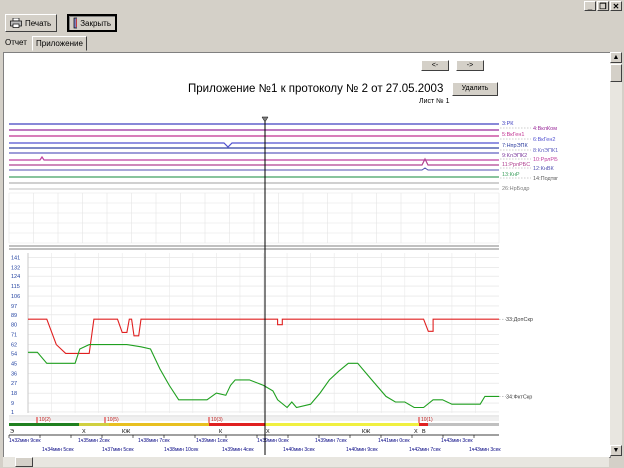  What do you see at coordinates (238, 450) in the screenshot?
I see `time-label-bottom: 1ч39мин 4сек` at bounding box center [238, 450].